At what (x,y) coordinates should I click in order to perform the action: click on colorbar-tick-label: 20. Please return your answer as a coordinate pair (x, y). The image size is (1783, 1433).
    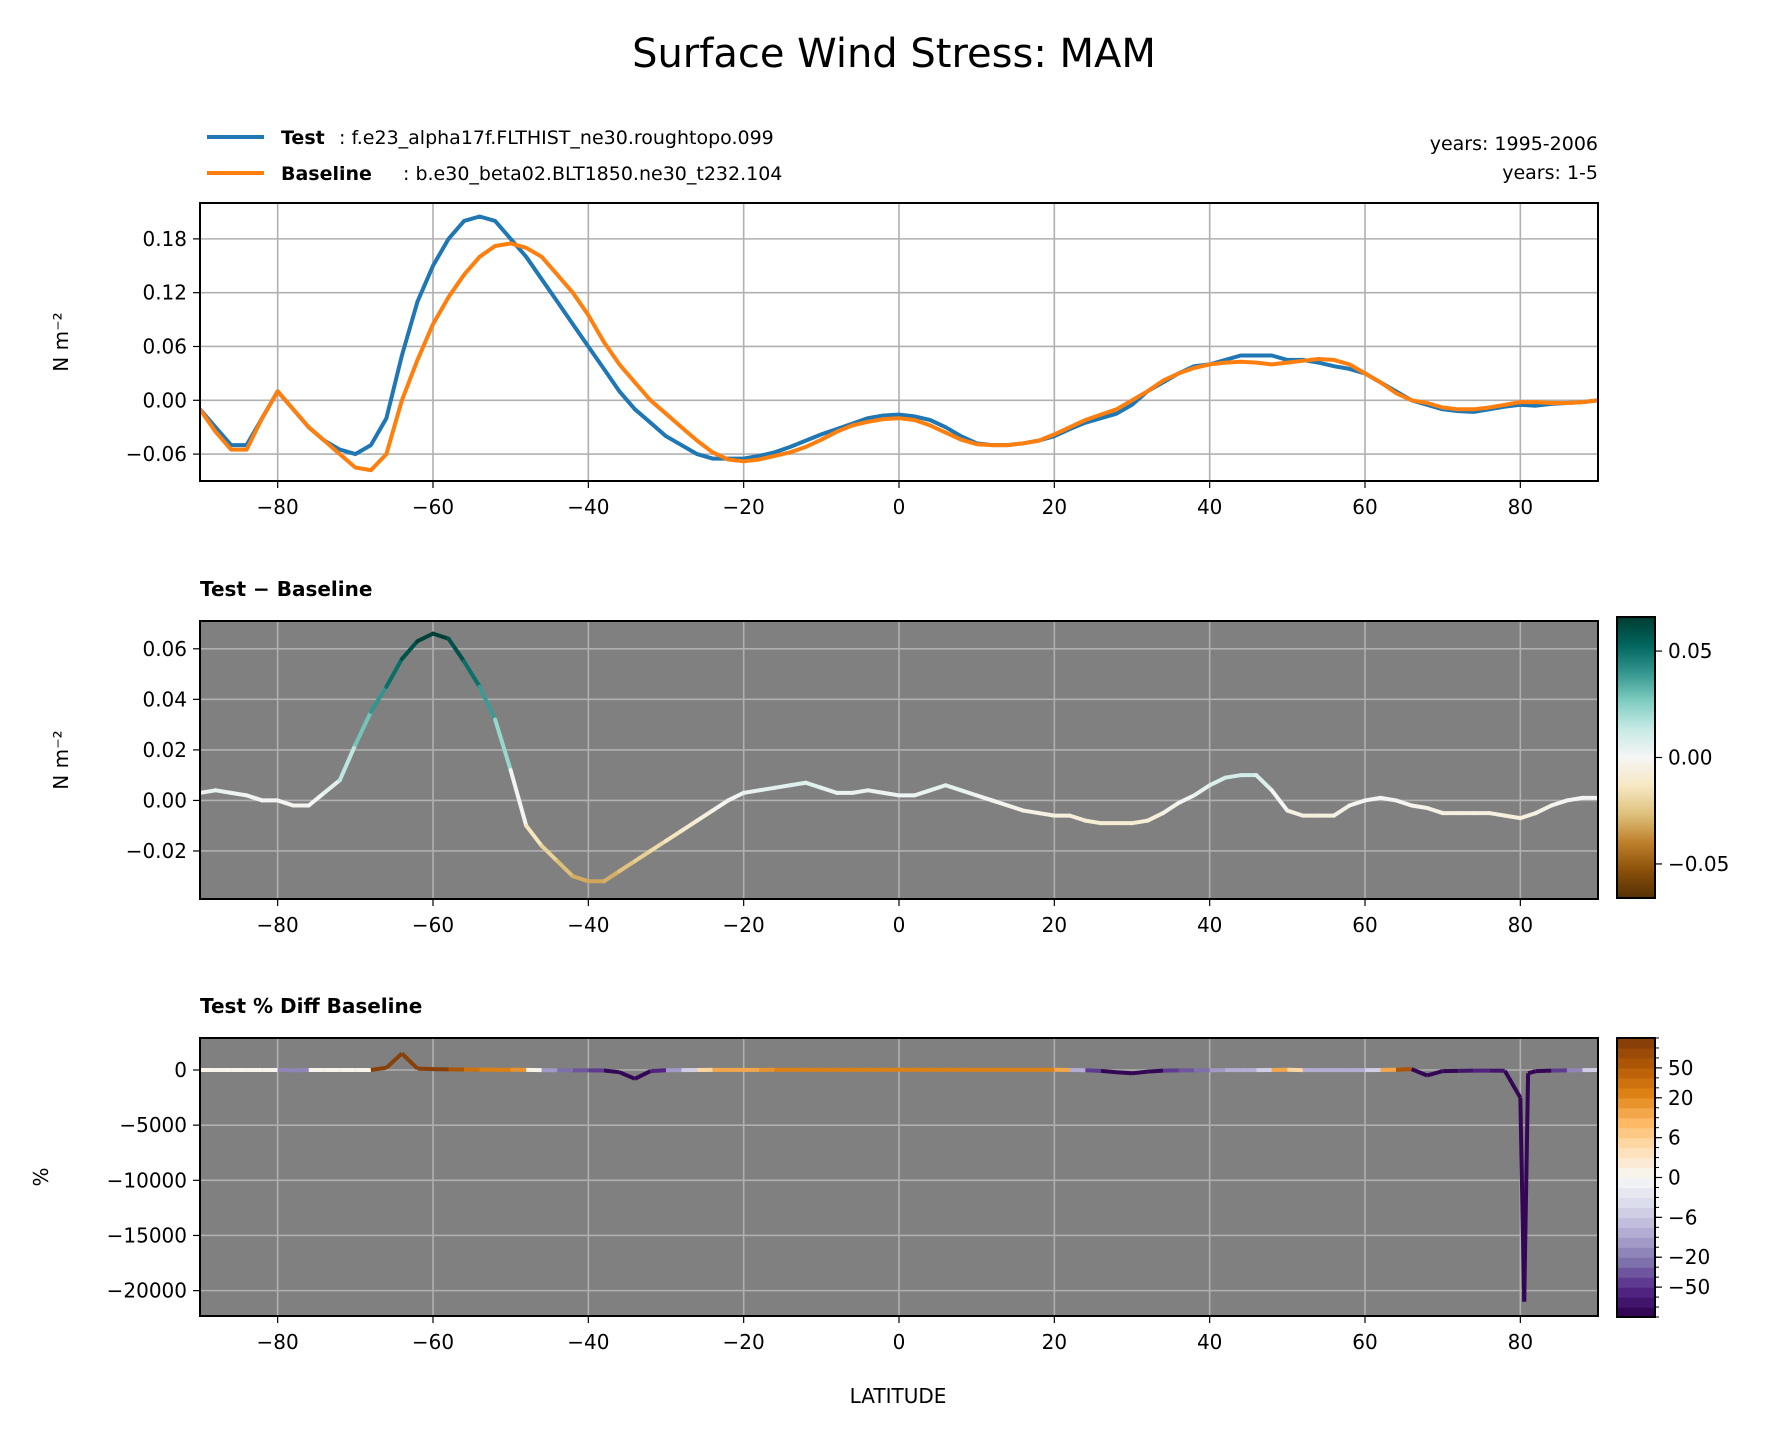
    Looking at the image, I should click on (1680, 1098).